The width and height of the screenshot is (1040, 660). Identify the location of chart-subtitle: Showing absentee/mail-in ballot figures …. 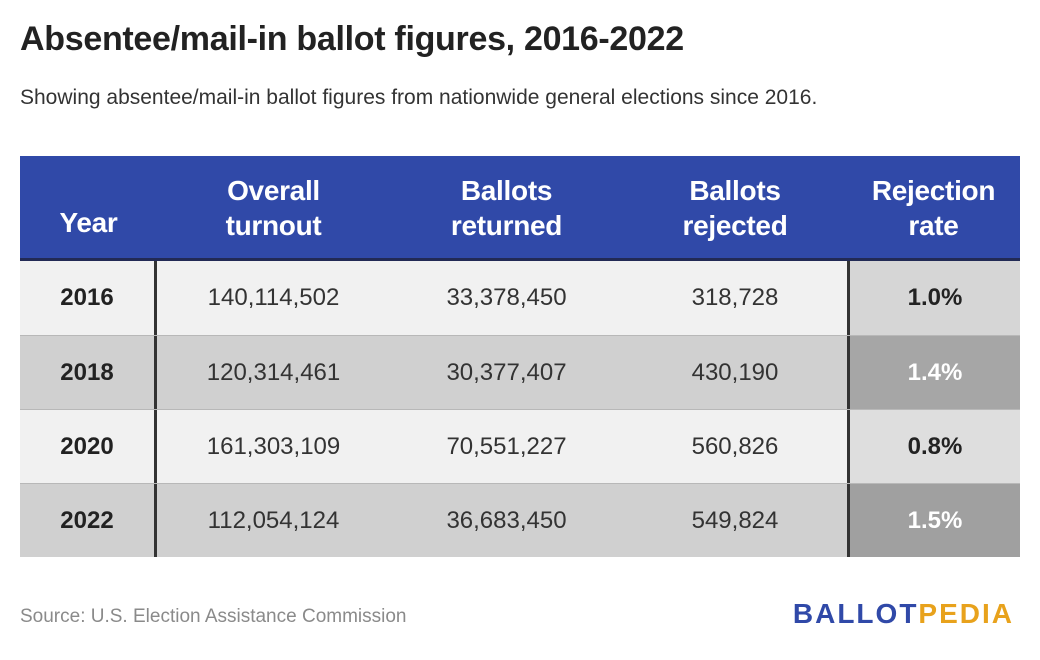
(419, 97).